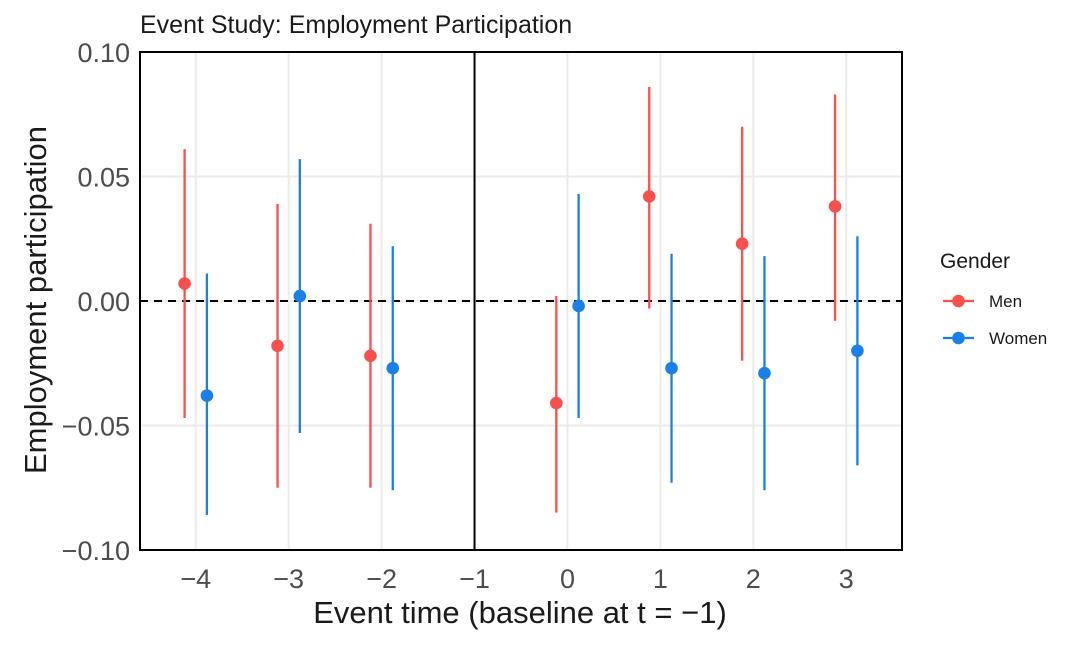 The image size is (1080, 649). What do you see at coordinates (356, 25) in the screenshot?
I see `chart-title: Event Study: Employment Participation` at bounding box center [356, 25].